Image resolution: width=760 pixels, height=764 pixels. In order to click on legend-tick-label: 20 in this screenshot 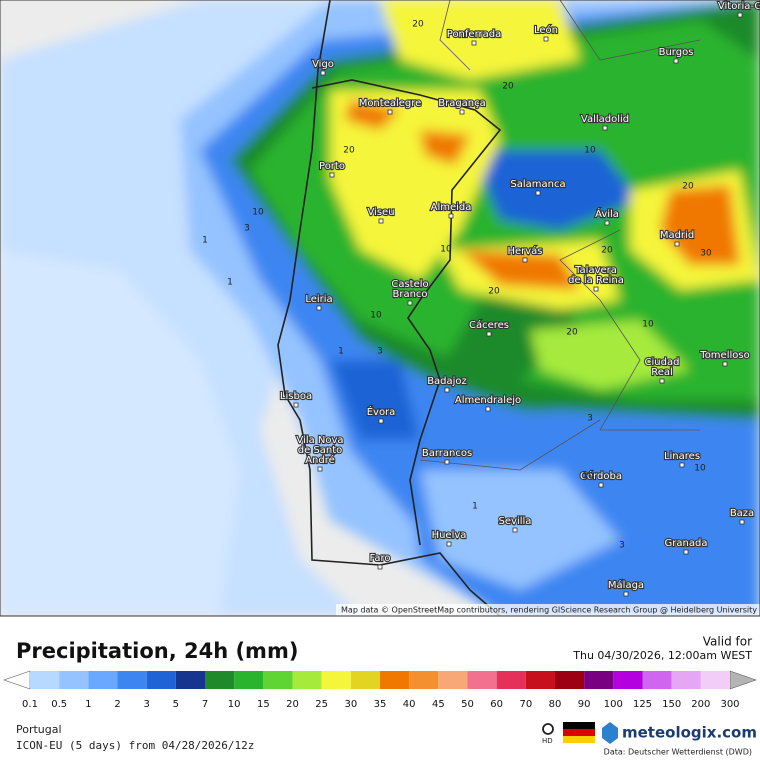, I will do `click(292, 704)`.